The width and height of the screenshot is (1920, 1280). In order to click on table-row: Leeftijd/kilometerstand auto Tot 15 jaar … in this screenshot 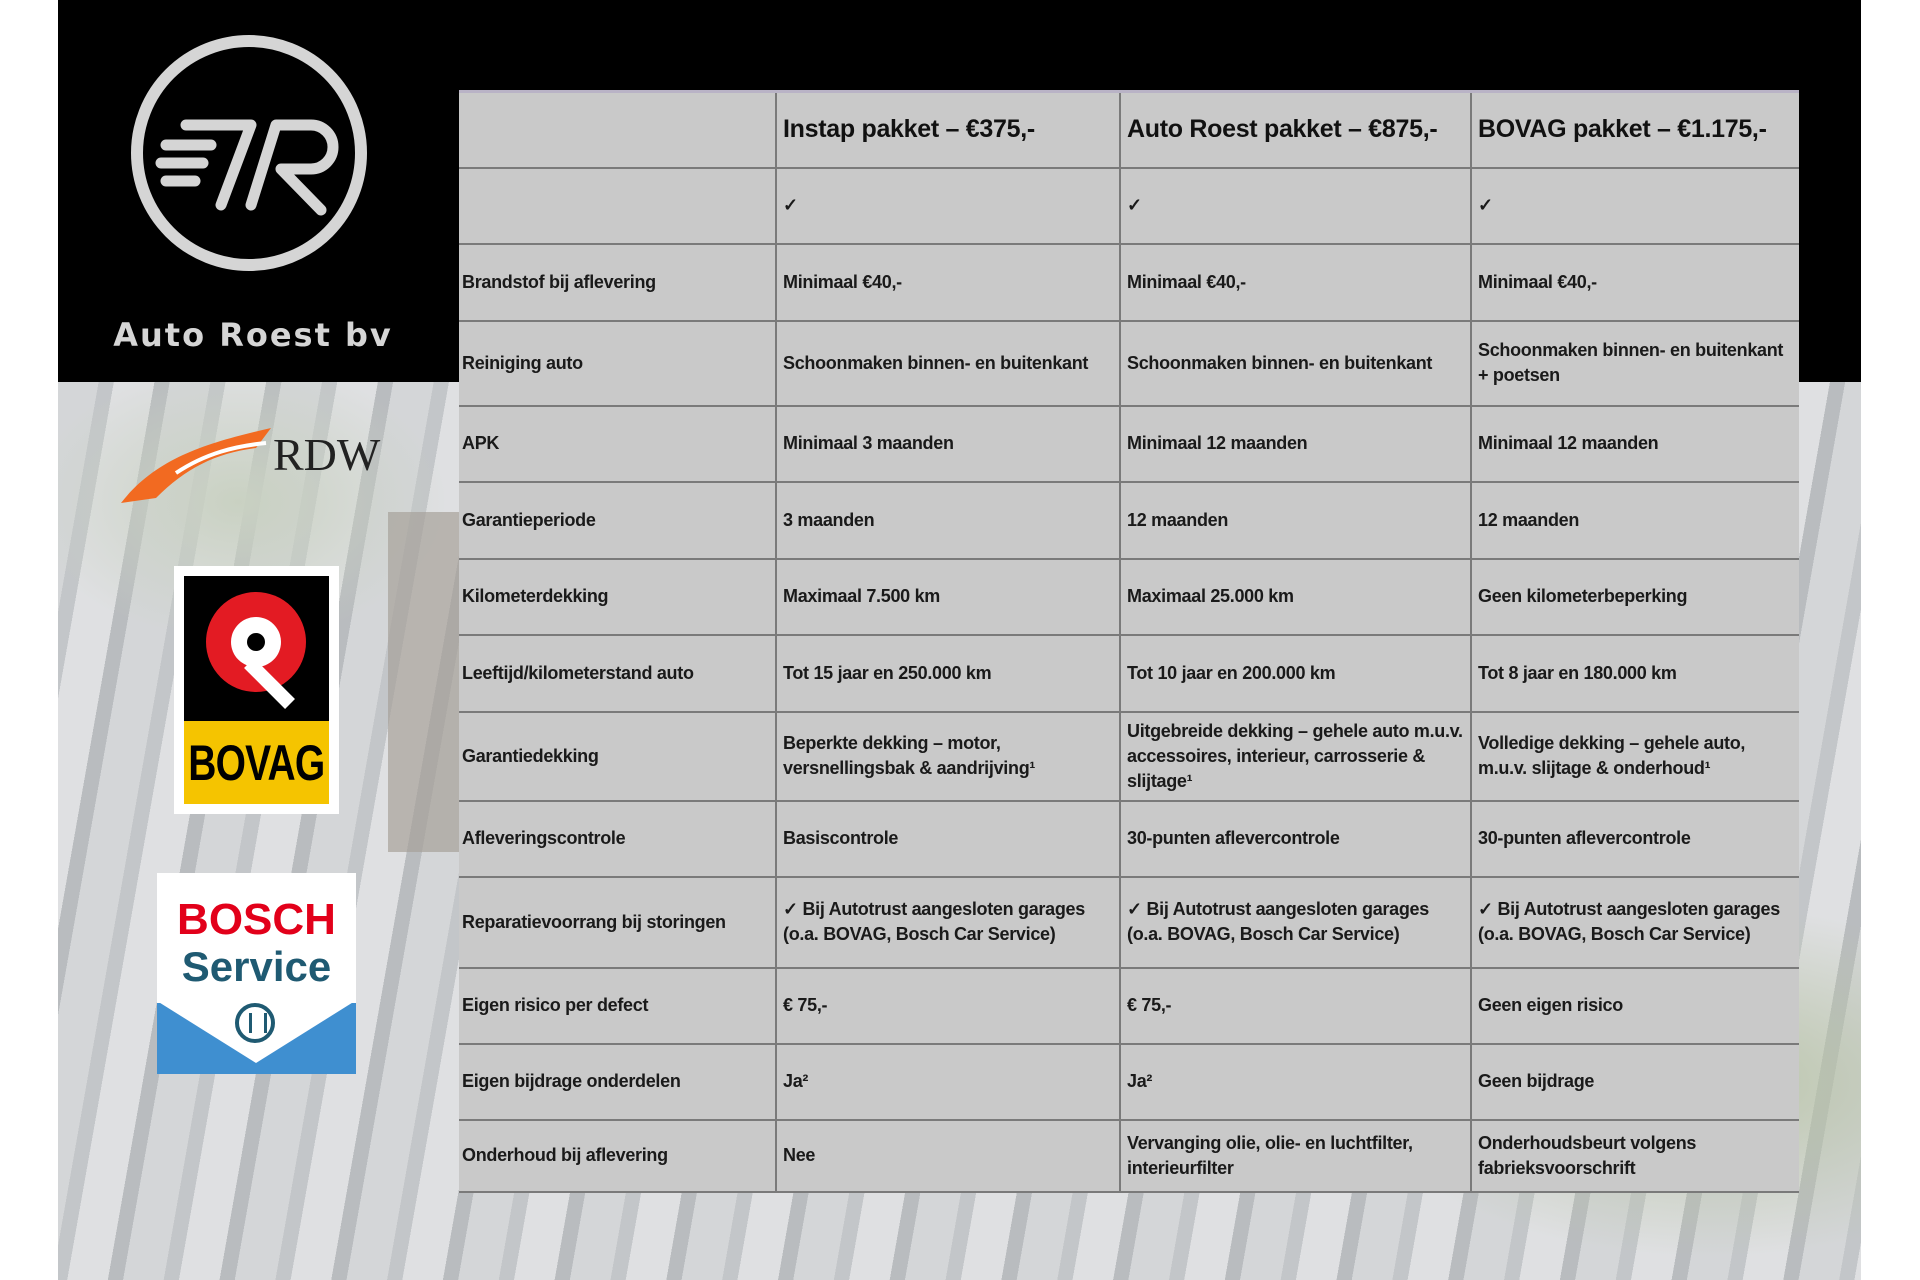, I will do `click(1129, 673)`.